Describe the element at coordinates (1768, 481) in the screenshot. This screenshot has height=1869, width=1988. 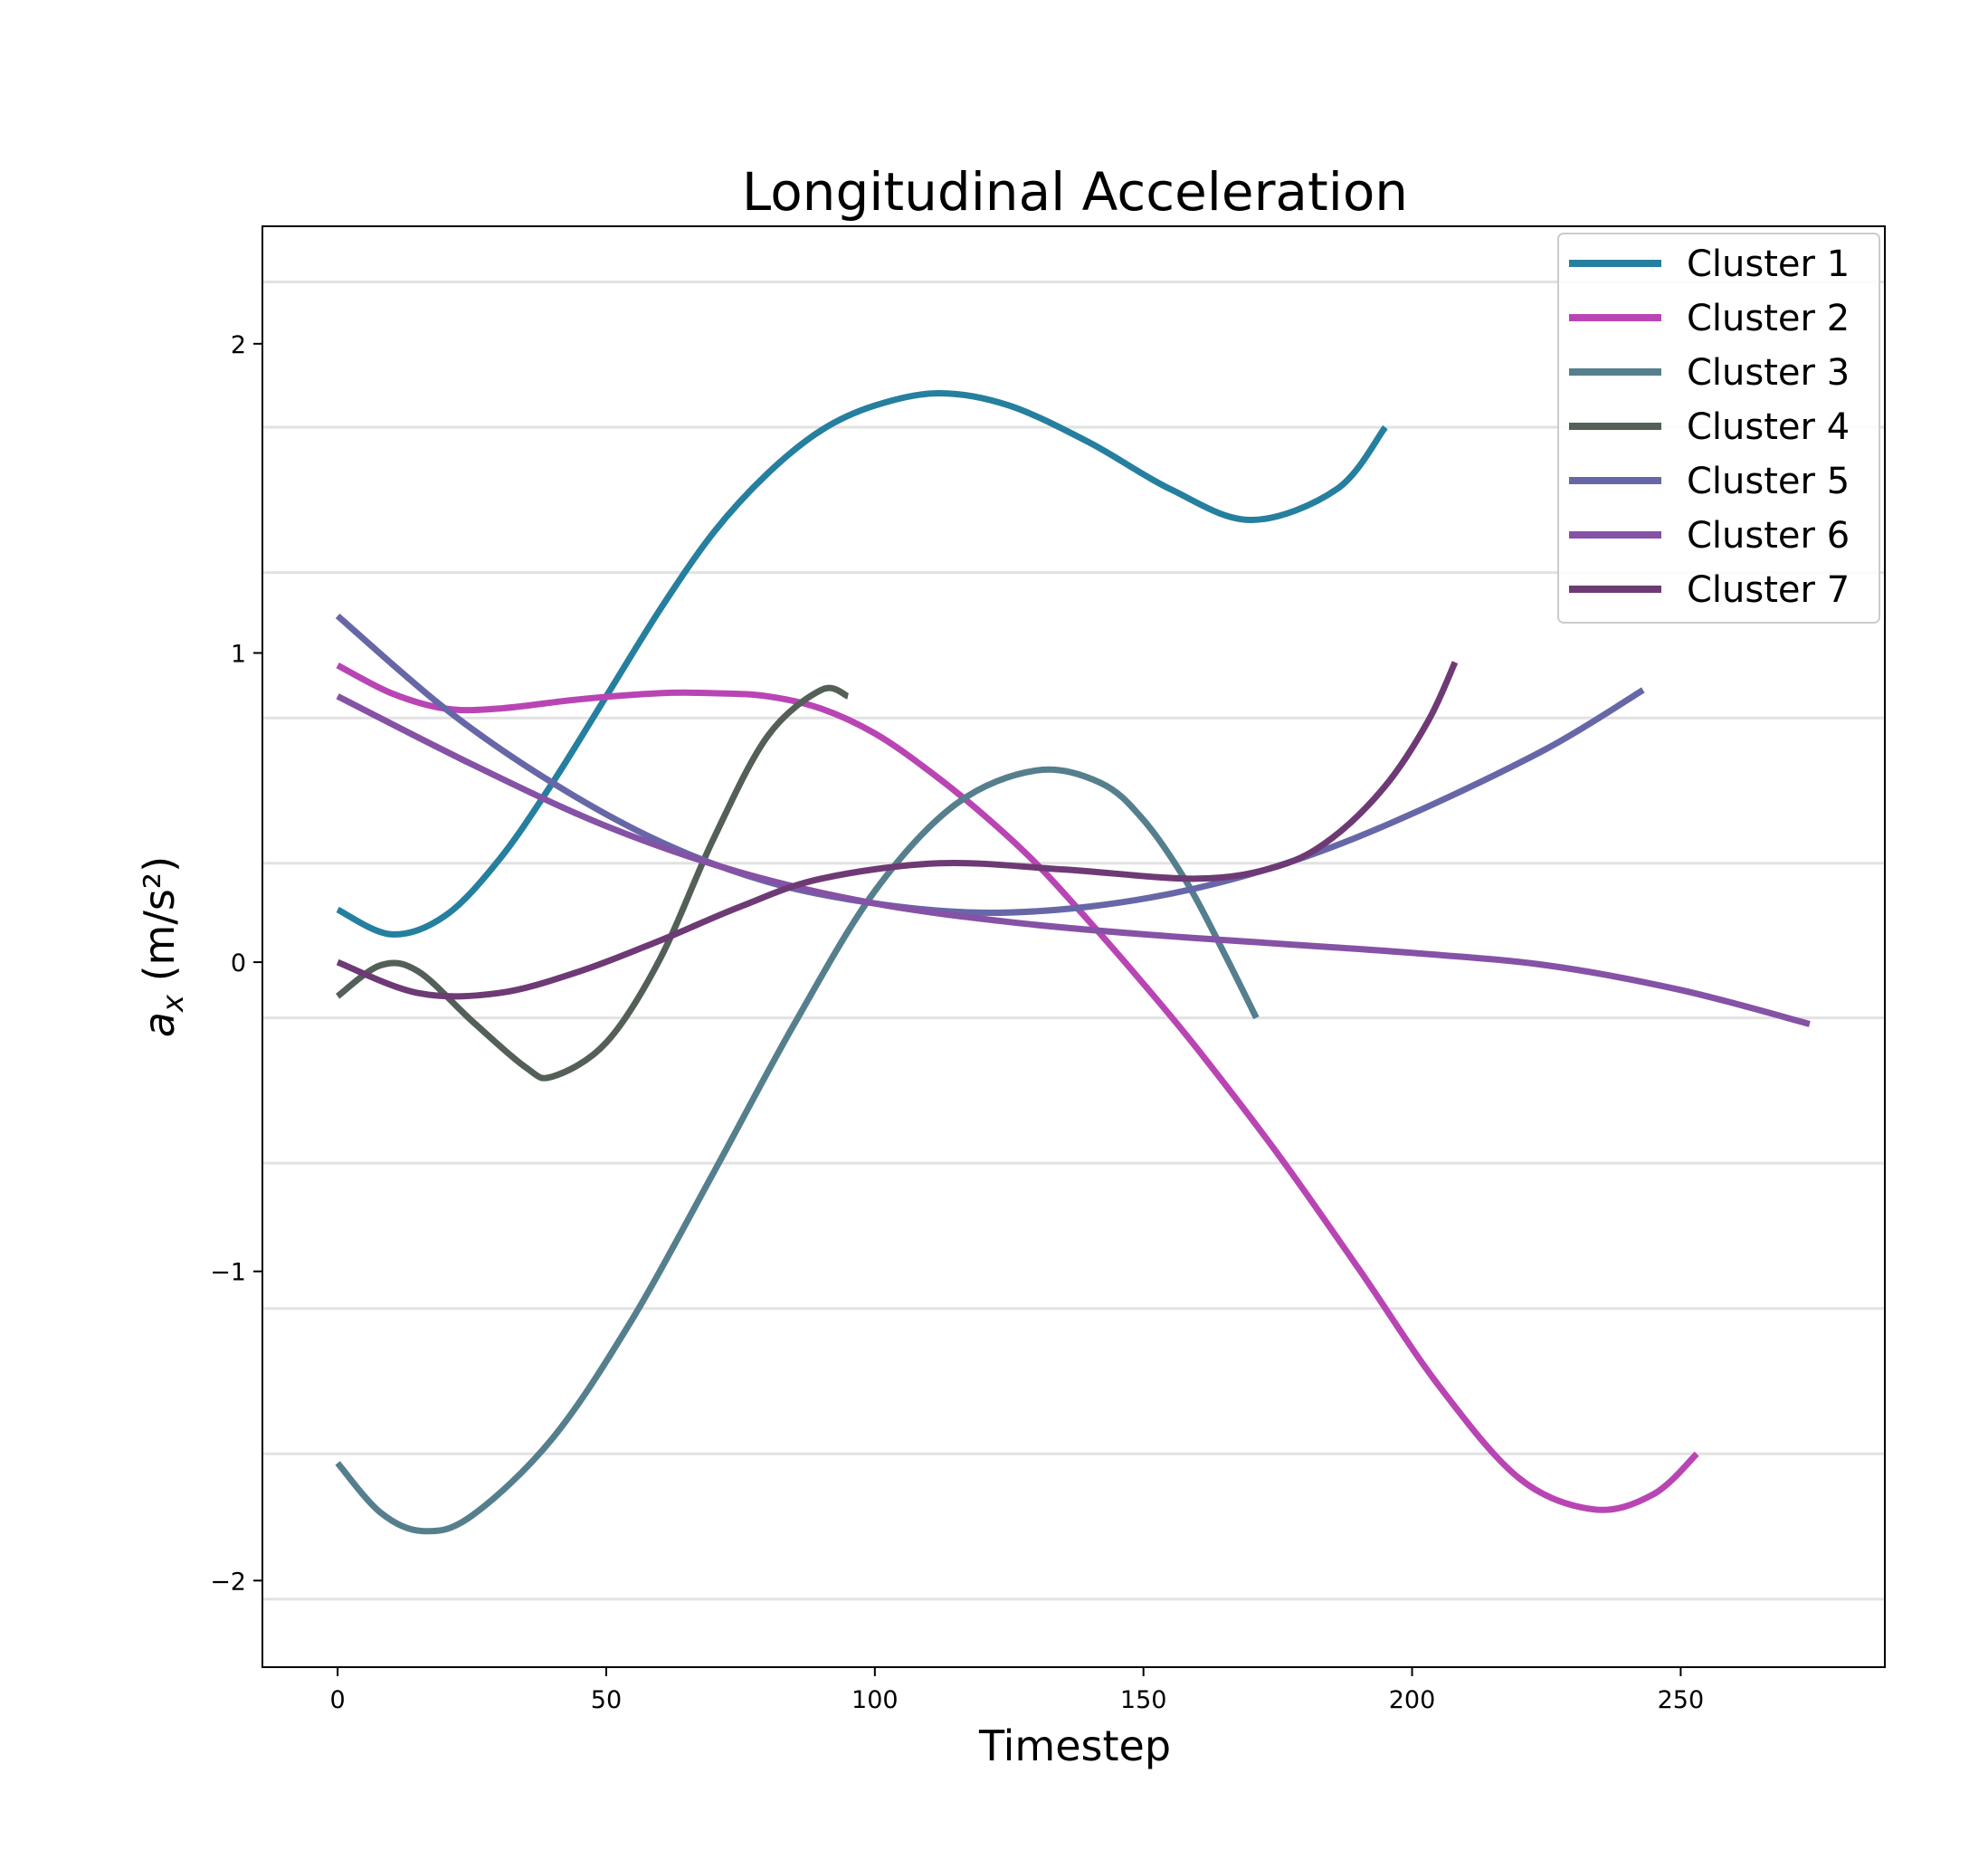
I see `legend-label: Cluster 5` at that location.